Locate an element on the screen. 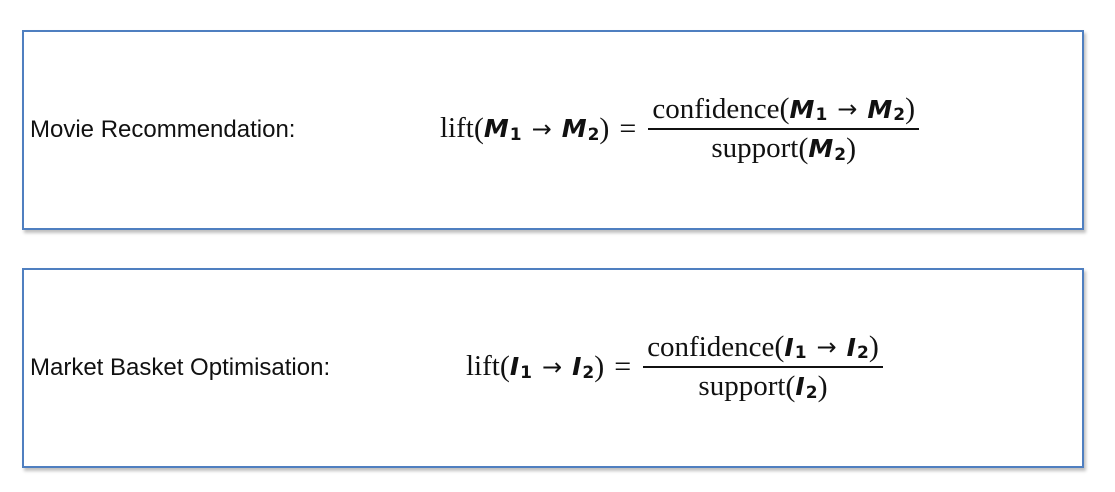 Image resolution: width=1115 pixels, height=492 pixels. fraction-denominator: support(M 2) is located at coordinates (783, 148).